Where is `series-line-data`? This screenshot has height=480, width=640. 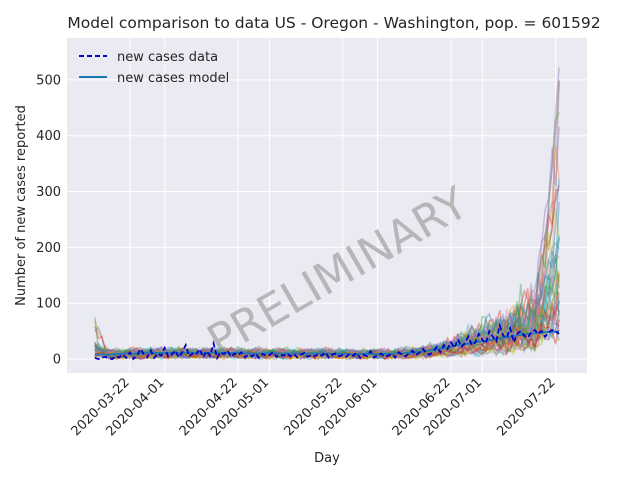 series-line-data is located at coordinates (327, 341).